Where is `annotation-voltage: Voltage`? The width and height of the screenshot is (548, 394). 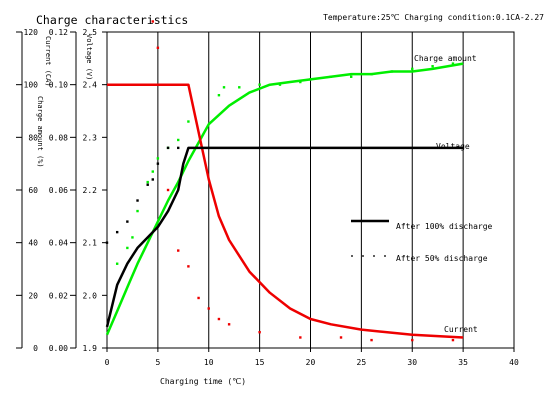
annotation-voltage: Voltage is located at coordinates (453, 146).